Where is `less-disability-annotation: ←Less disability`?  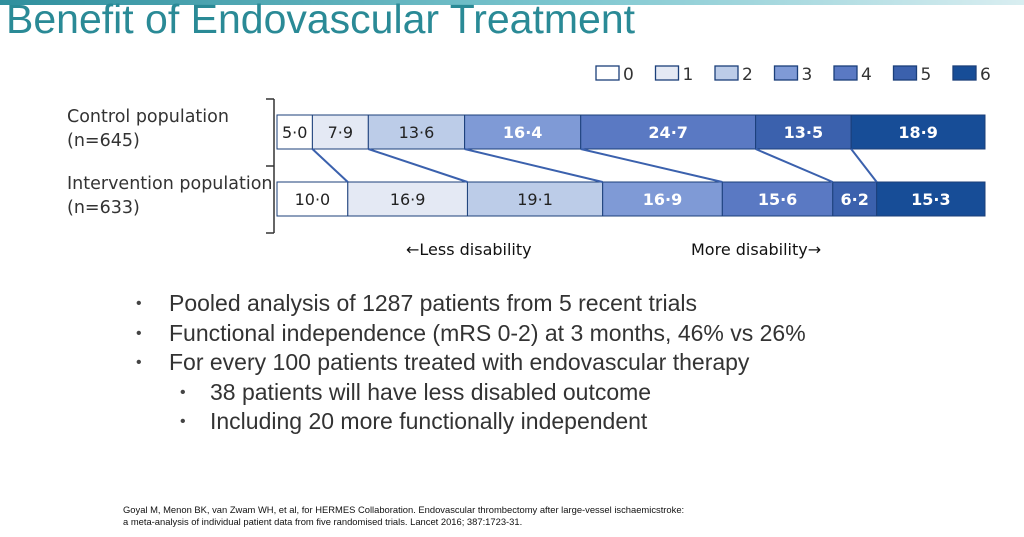
less-disability-annotation: ←Less disability is located at coordinates (469, 249).